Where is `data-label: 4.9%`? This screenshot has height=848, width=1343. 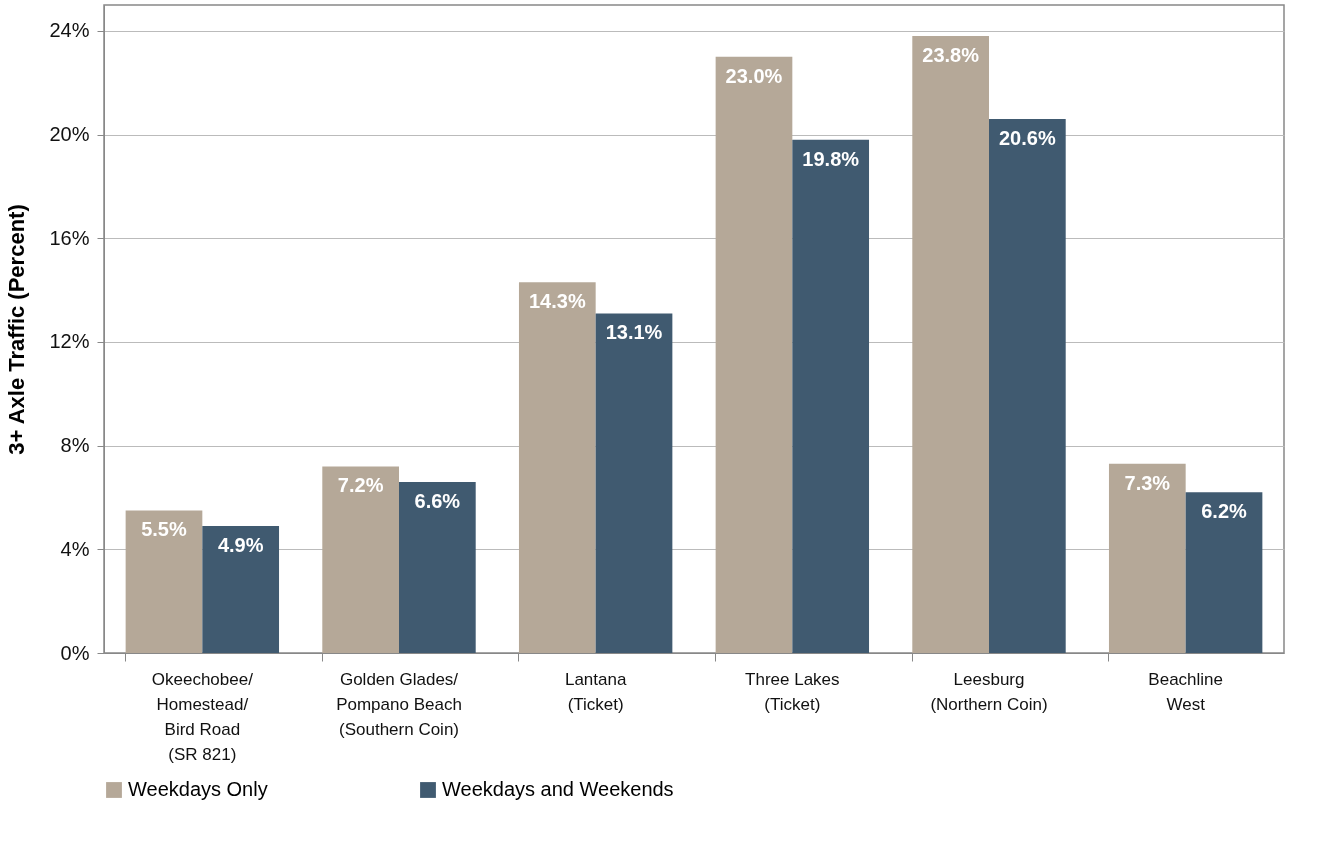
data-label: 4.9% is located at coordinates (240, 544).